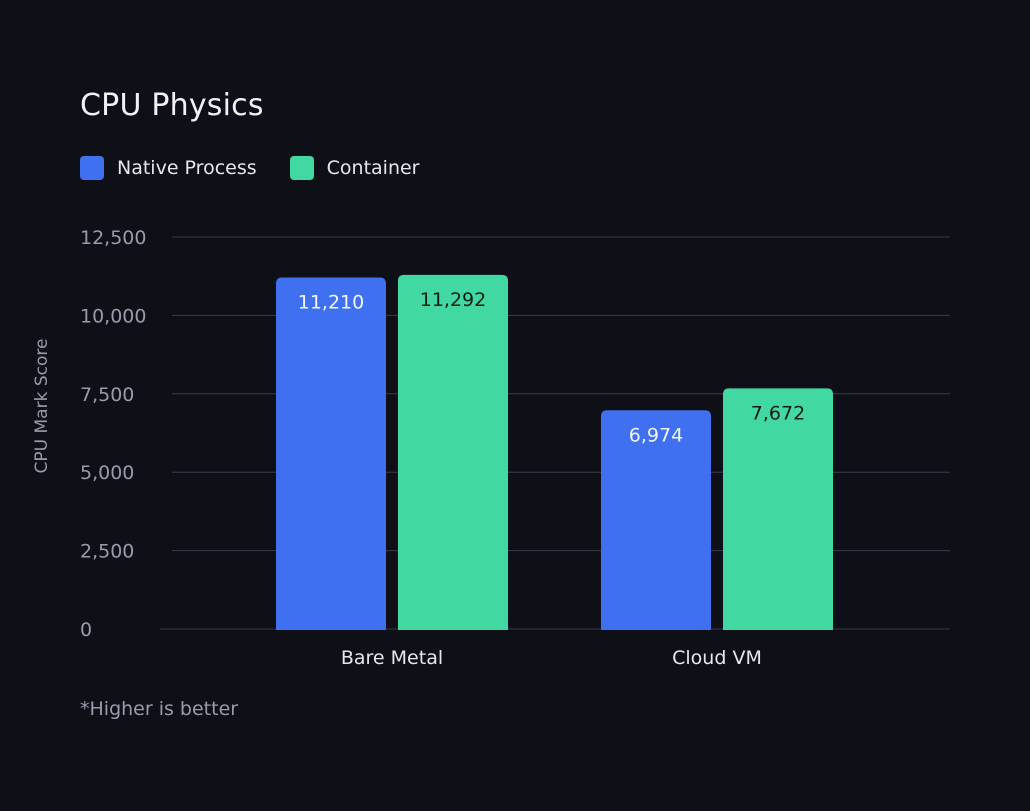 The image size is (1030, 811). What do you see at coordinates (929, 711) in the screenshot?
I see `striped-arrow-logo-icon` at bounding box center [929, 711].